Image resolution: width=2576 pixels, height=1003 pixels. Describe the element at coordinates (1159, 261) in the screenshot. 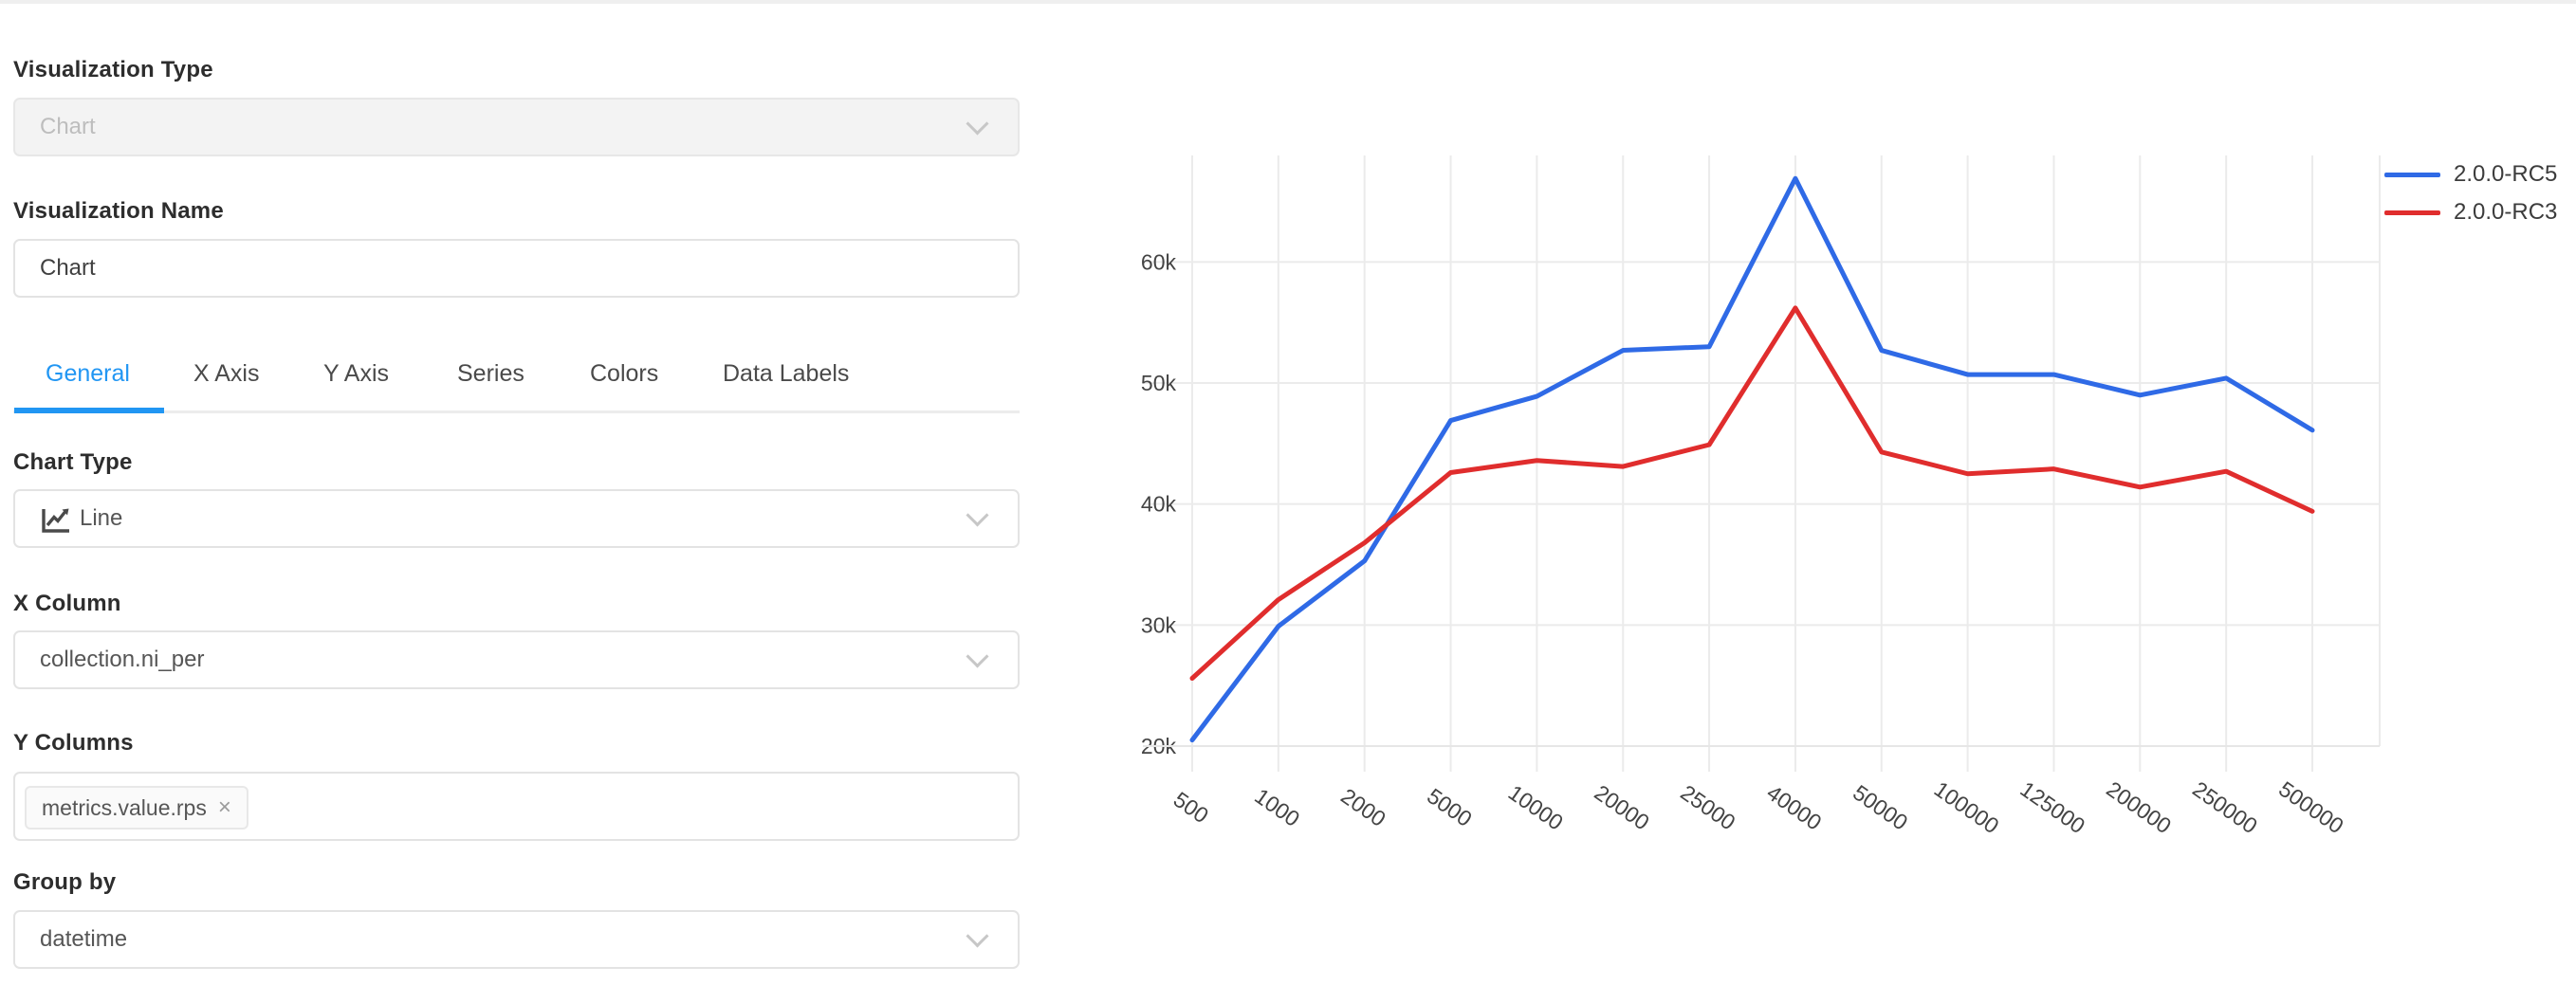

I see `y-tick-label: 60k` at that location.